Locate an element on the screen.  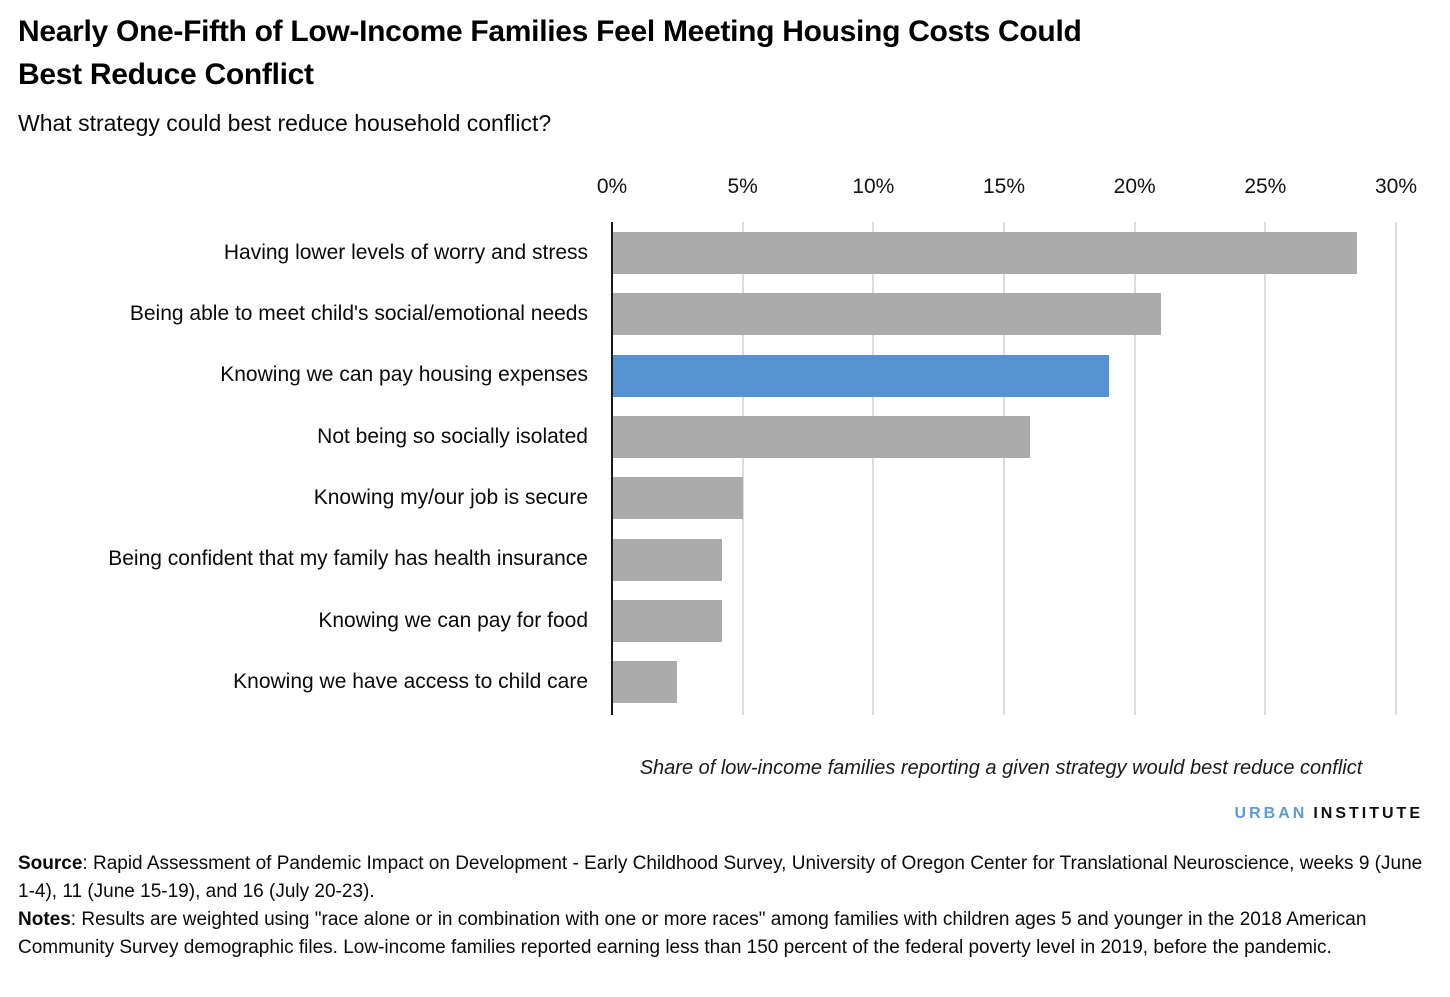
x-tick-label: 25% is located at coordinates (1265, 186).